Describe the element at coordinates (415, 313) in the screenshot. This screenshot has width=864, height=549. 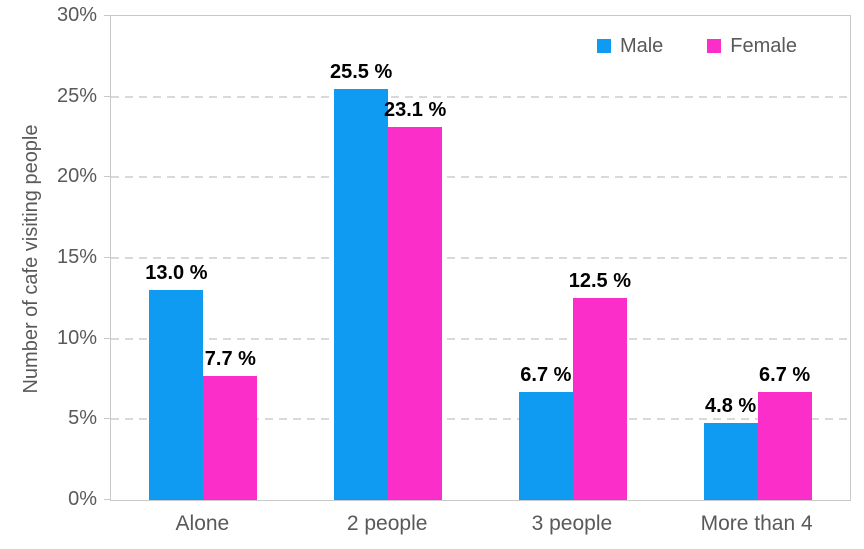
I see `bar-female-2-people` at that location.